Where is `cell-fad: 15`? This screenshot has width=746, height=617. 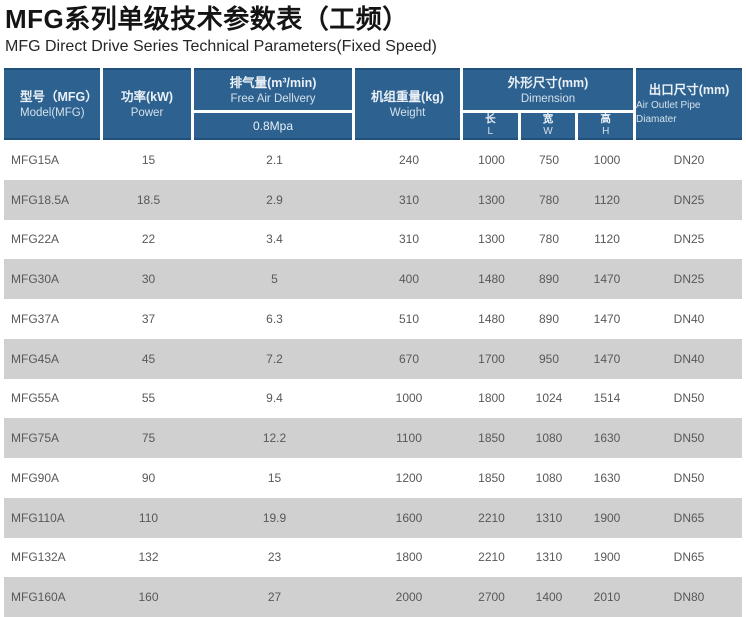 cell-fad: 15 is located at coordinates (274, 477).